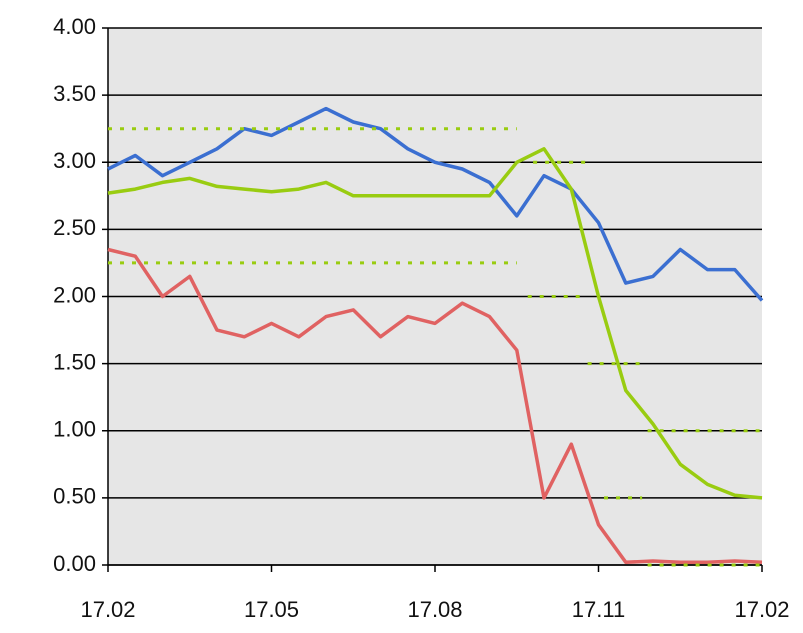 This screenshot has width=803, height=633. I want to click on y-tick-label: 3.00, so click(74, 160).